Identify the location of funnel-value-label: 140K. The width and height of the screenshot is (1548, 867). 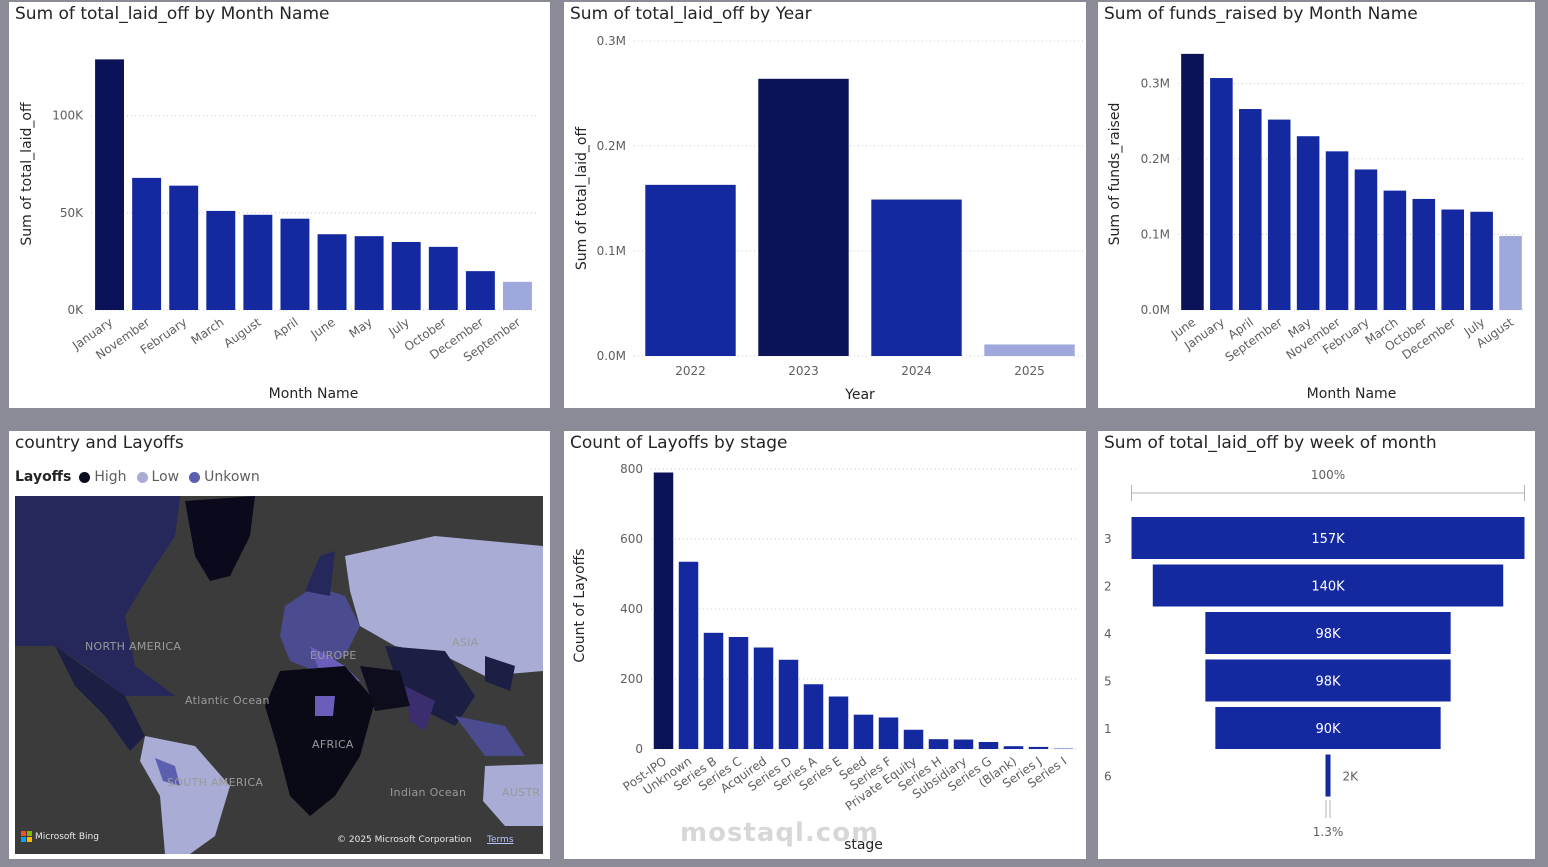
(1328, 587).